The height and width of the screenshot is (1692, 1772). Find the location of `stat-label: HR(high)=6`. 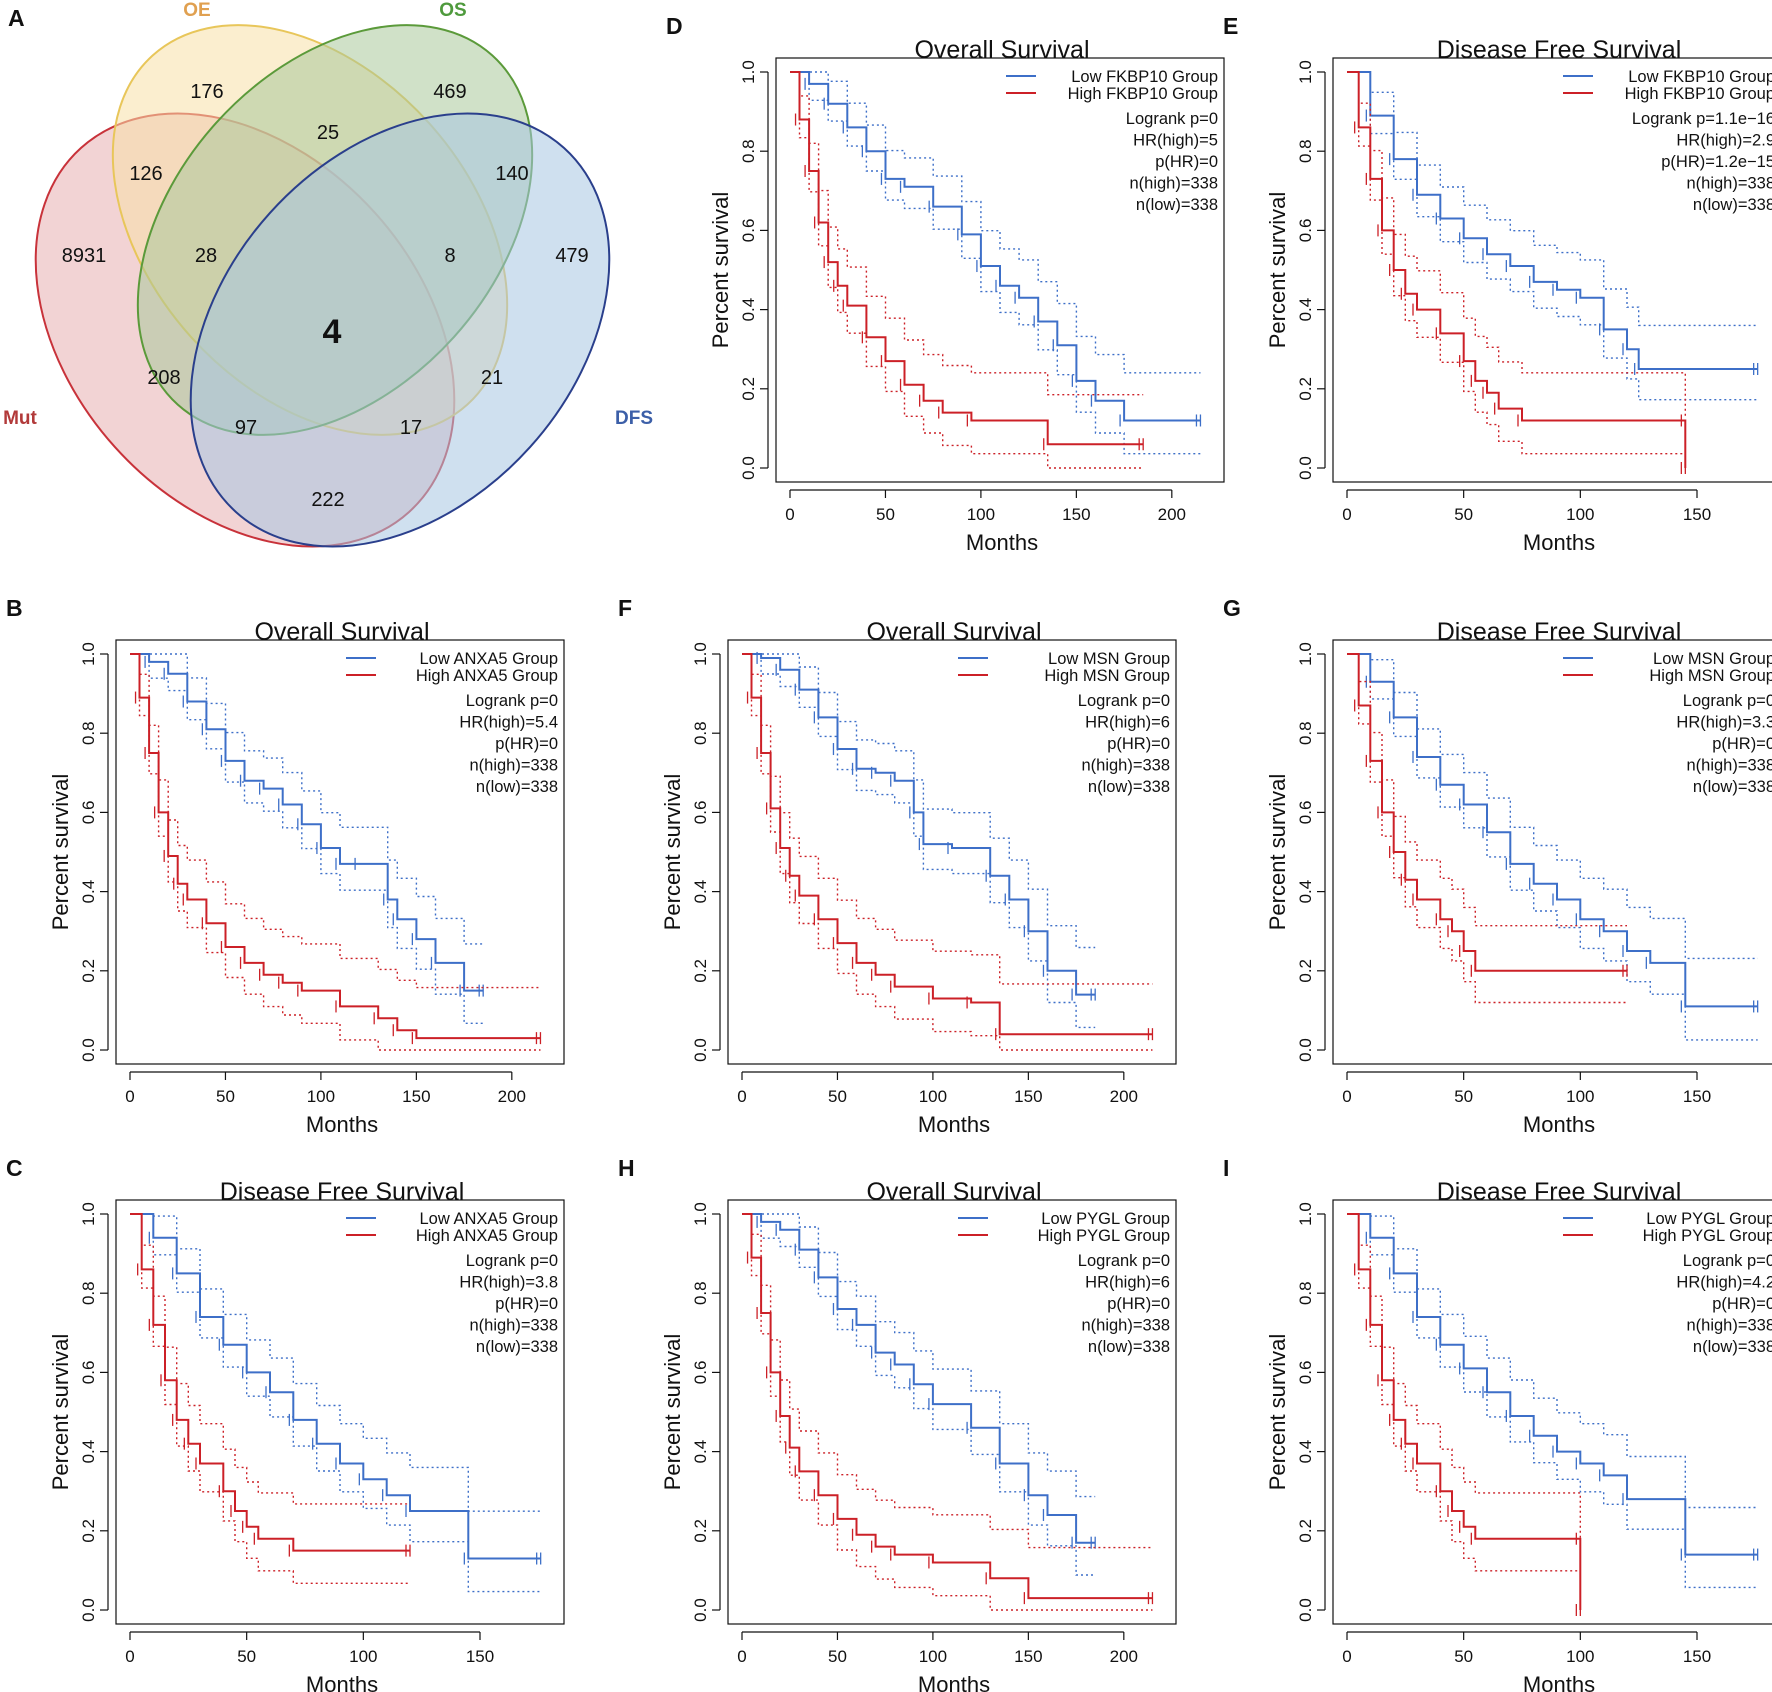

stat-label: HR(high)=6 is located at coordinates (1127, 1283).